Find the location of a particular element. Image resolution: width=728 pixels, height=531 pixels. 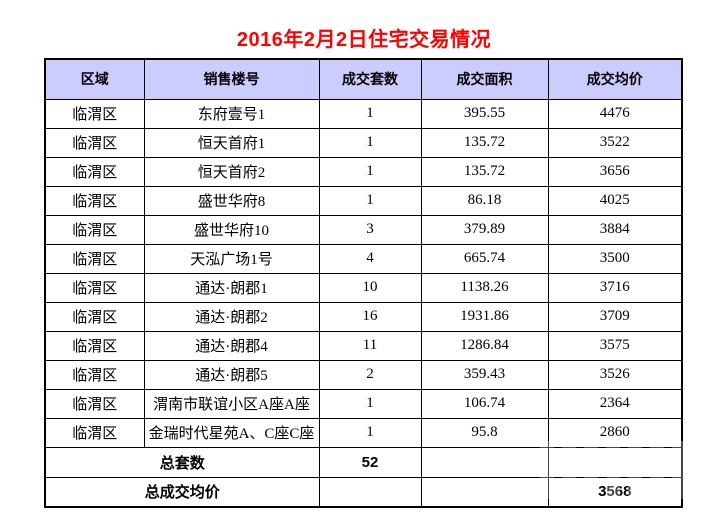

column-header-area: 成交面积 is located at coordinates (484, 79).